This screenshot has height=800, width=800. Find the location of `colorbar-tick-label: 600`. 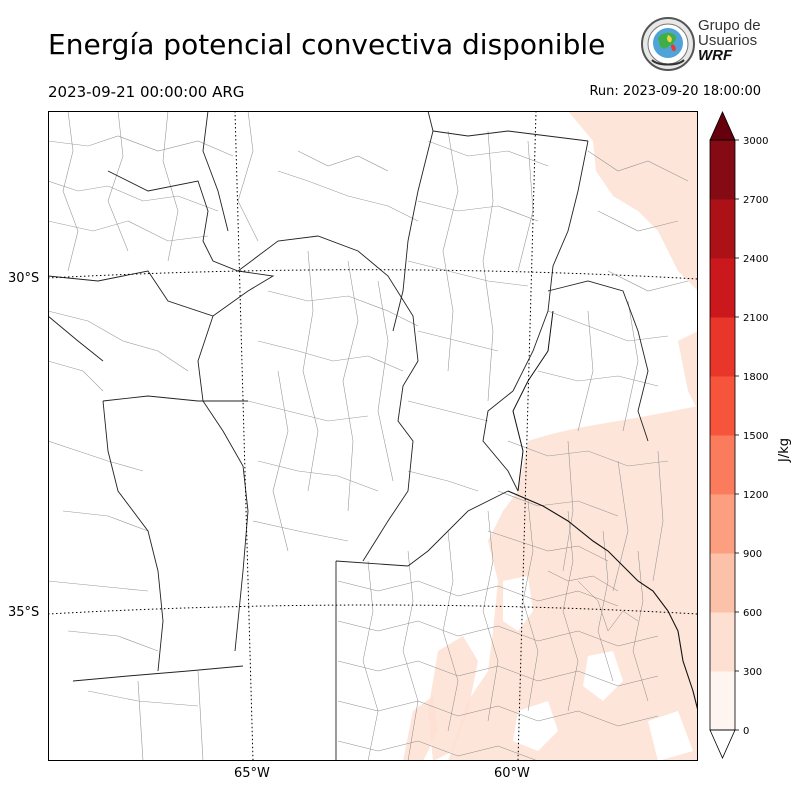

colorbar-tick-label: 600 is located at coordinates (752, 613).